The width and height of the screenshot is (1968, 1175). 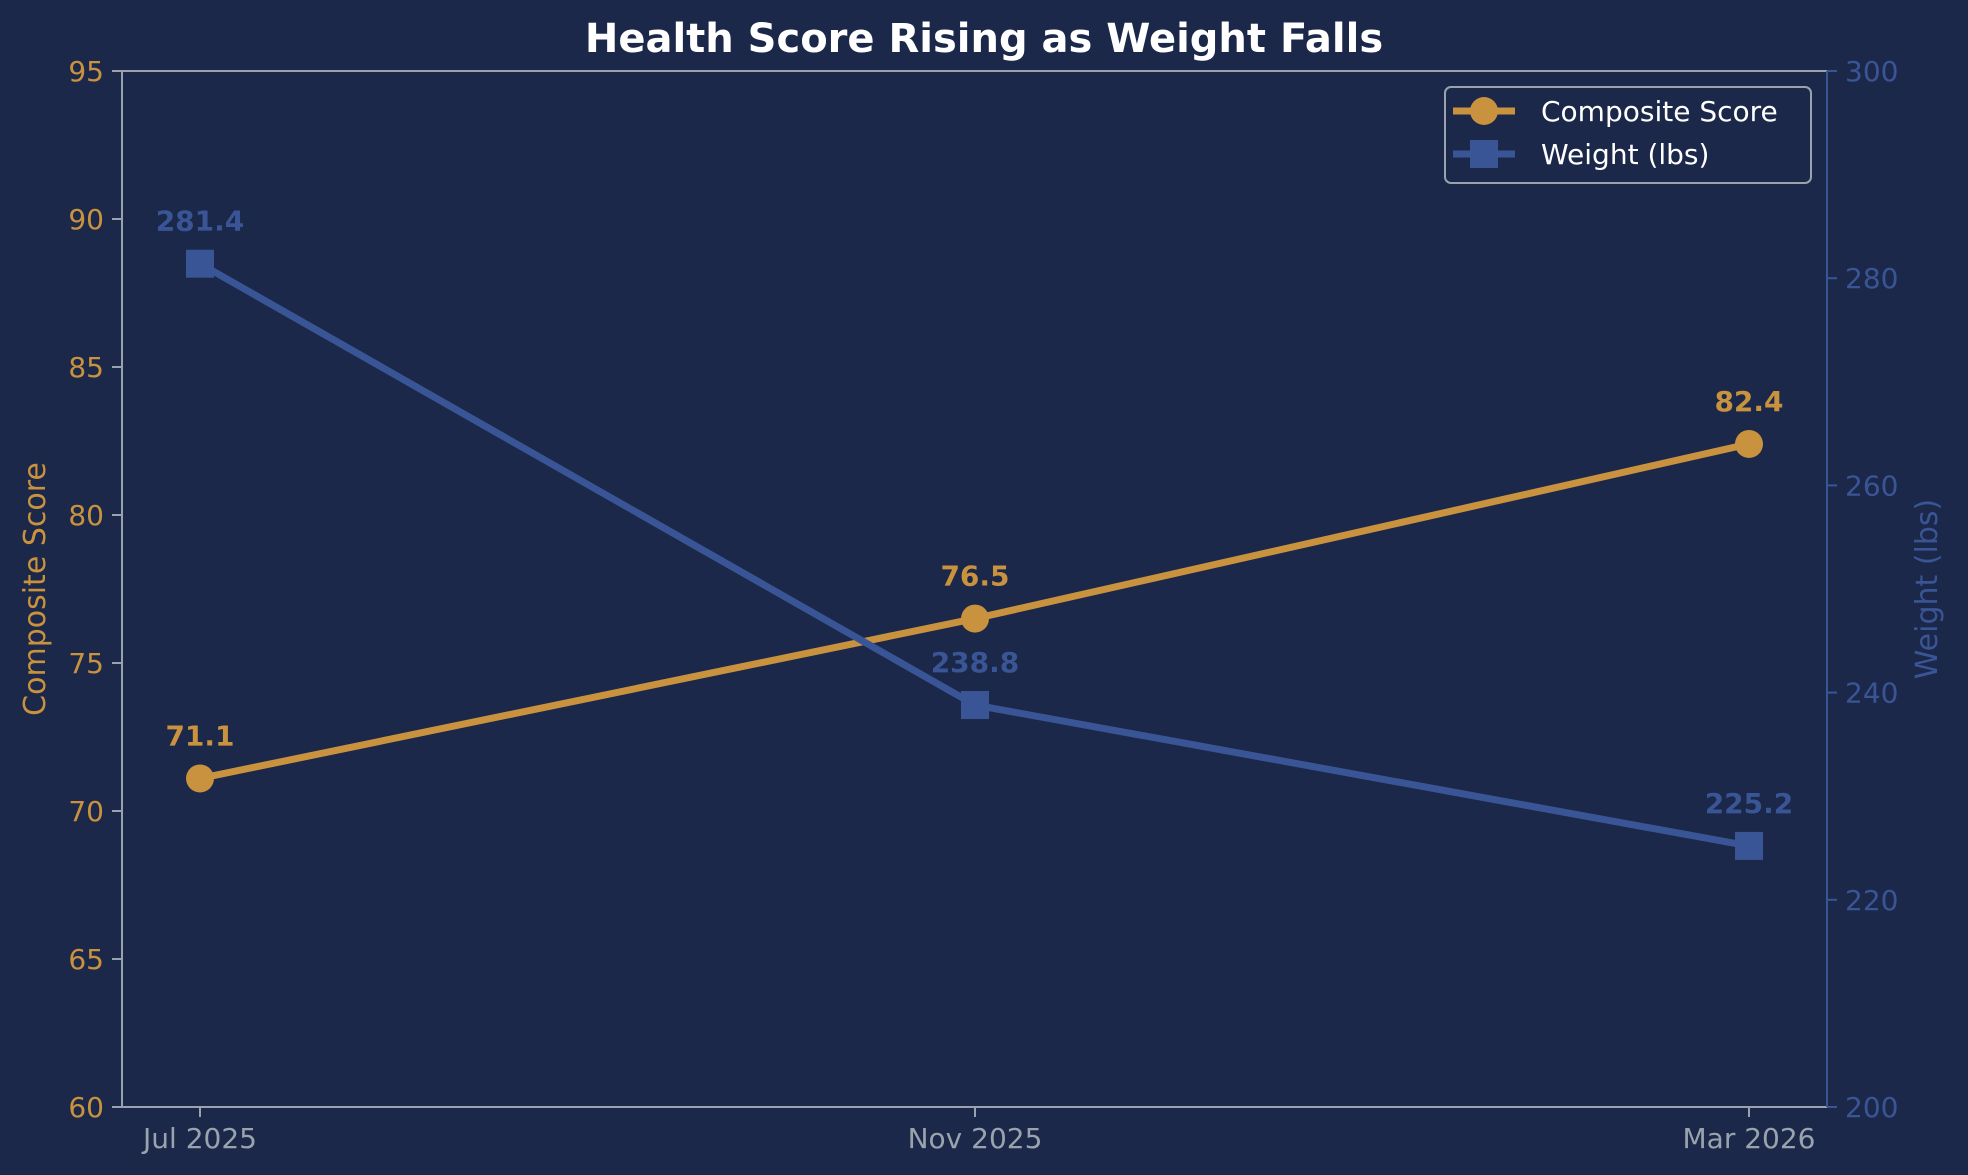 I want to click on y-right-tick-label: 260, so click(x=1871, y=485).